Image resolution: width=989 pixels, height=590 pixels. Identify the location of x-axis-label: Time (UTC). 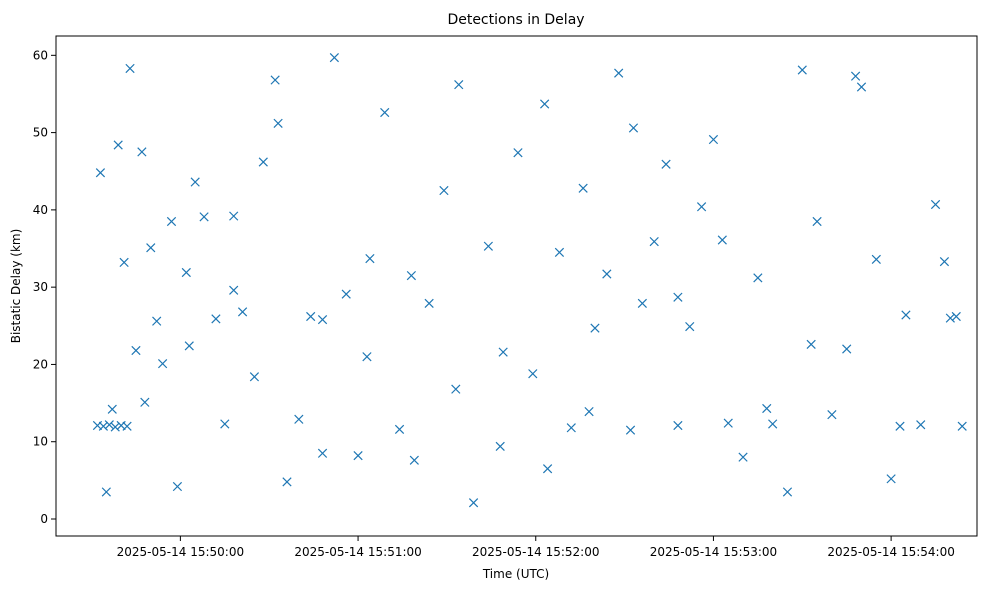
(515, 574).